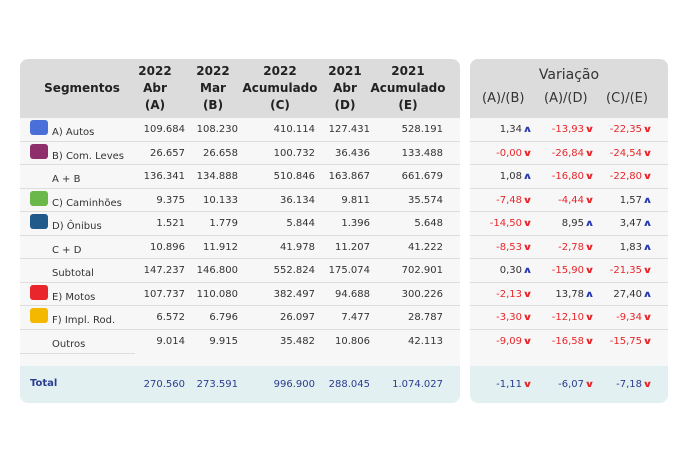 The height and width of the screenshot is (460, 690). I want to click on variation-value: -16,58, so click(567, 341).